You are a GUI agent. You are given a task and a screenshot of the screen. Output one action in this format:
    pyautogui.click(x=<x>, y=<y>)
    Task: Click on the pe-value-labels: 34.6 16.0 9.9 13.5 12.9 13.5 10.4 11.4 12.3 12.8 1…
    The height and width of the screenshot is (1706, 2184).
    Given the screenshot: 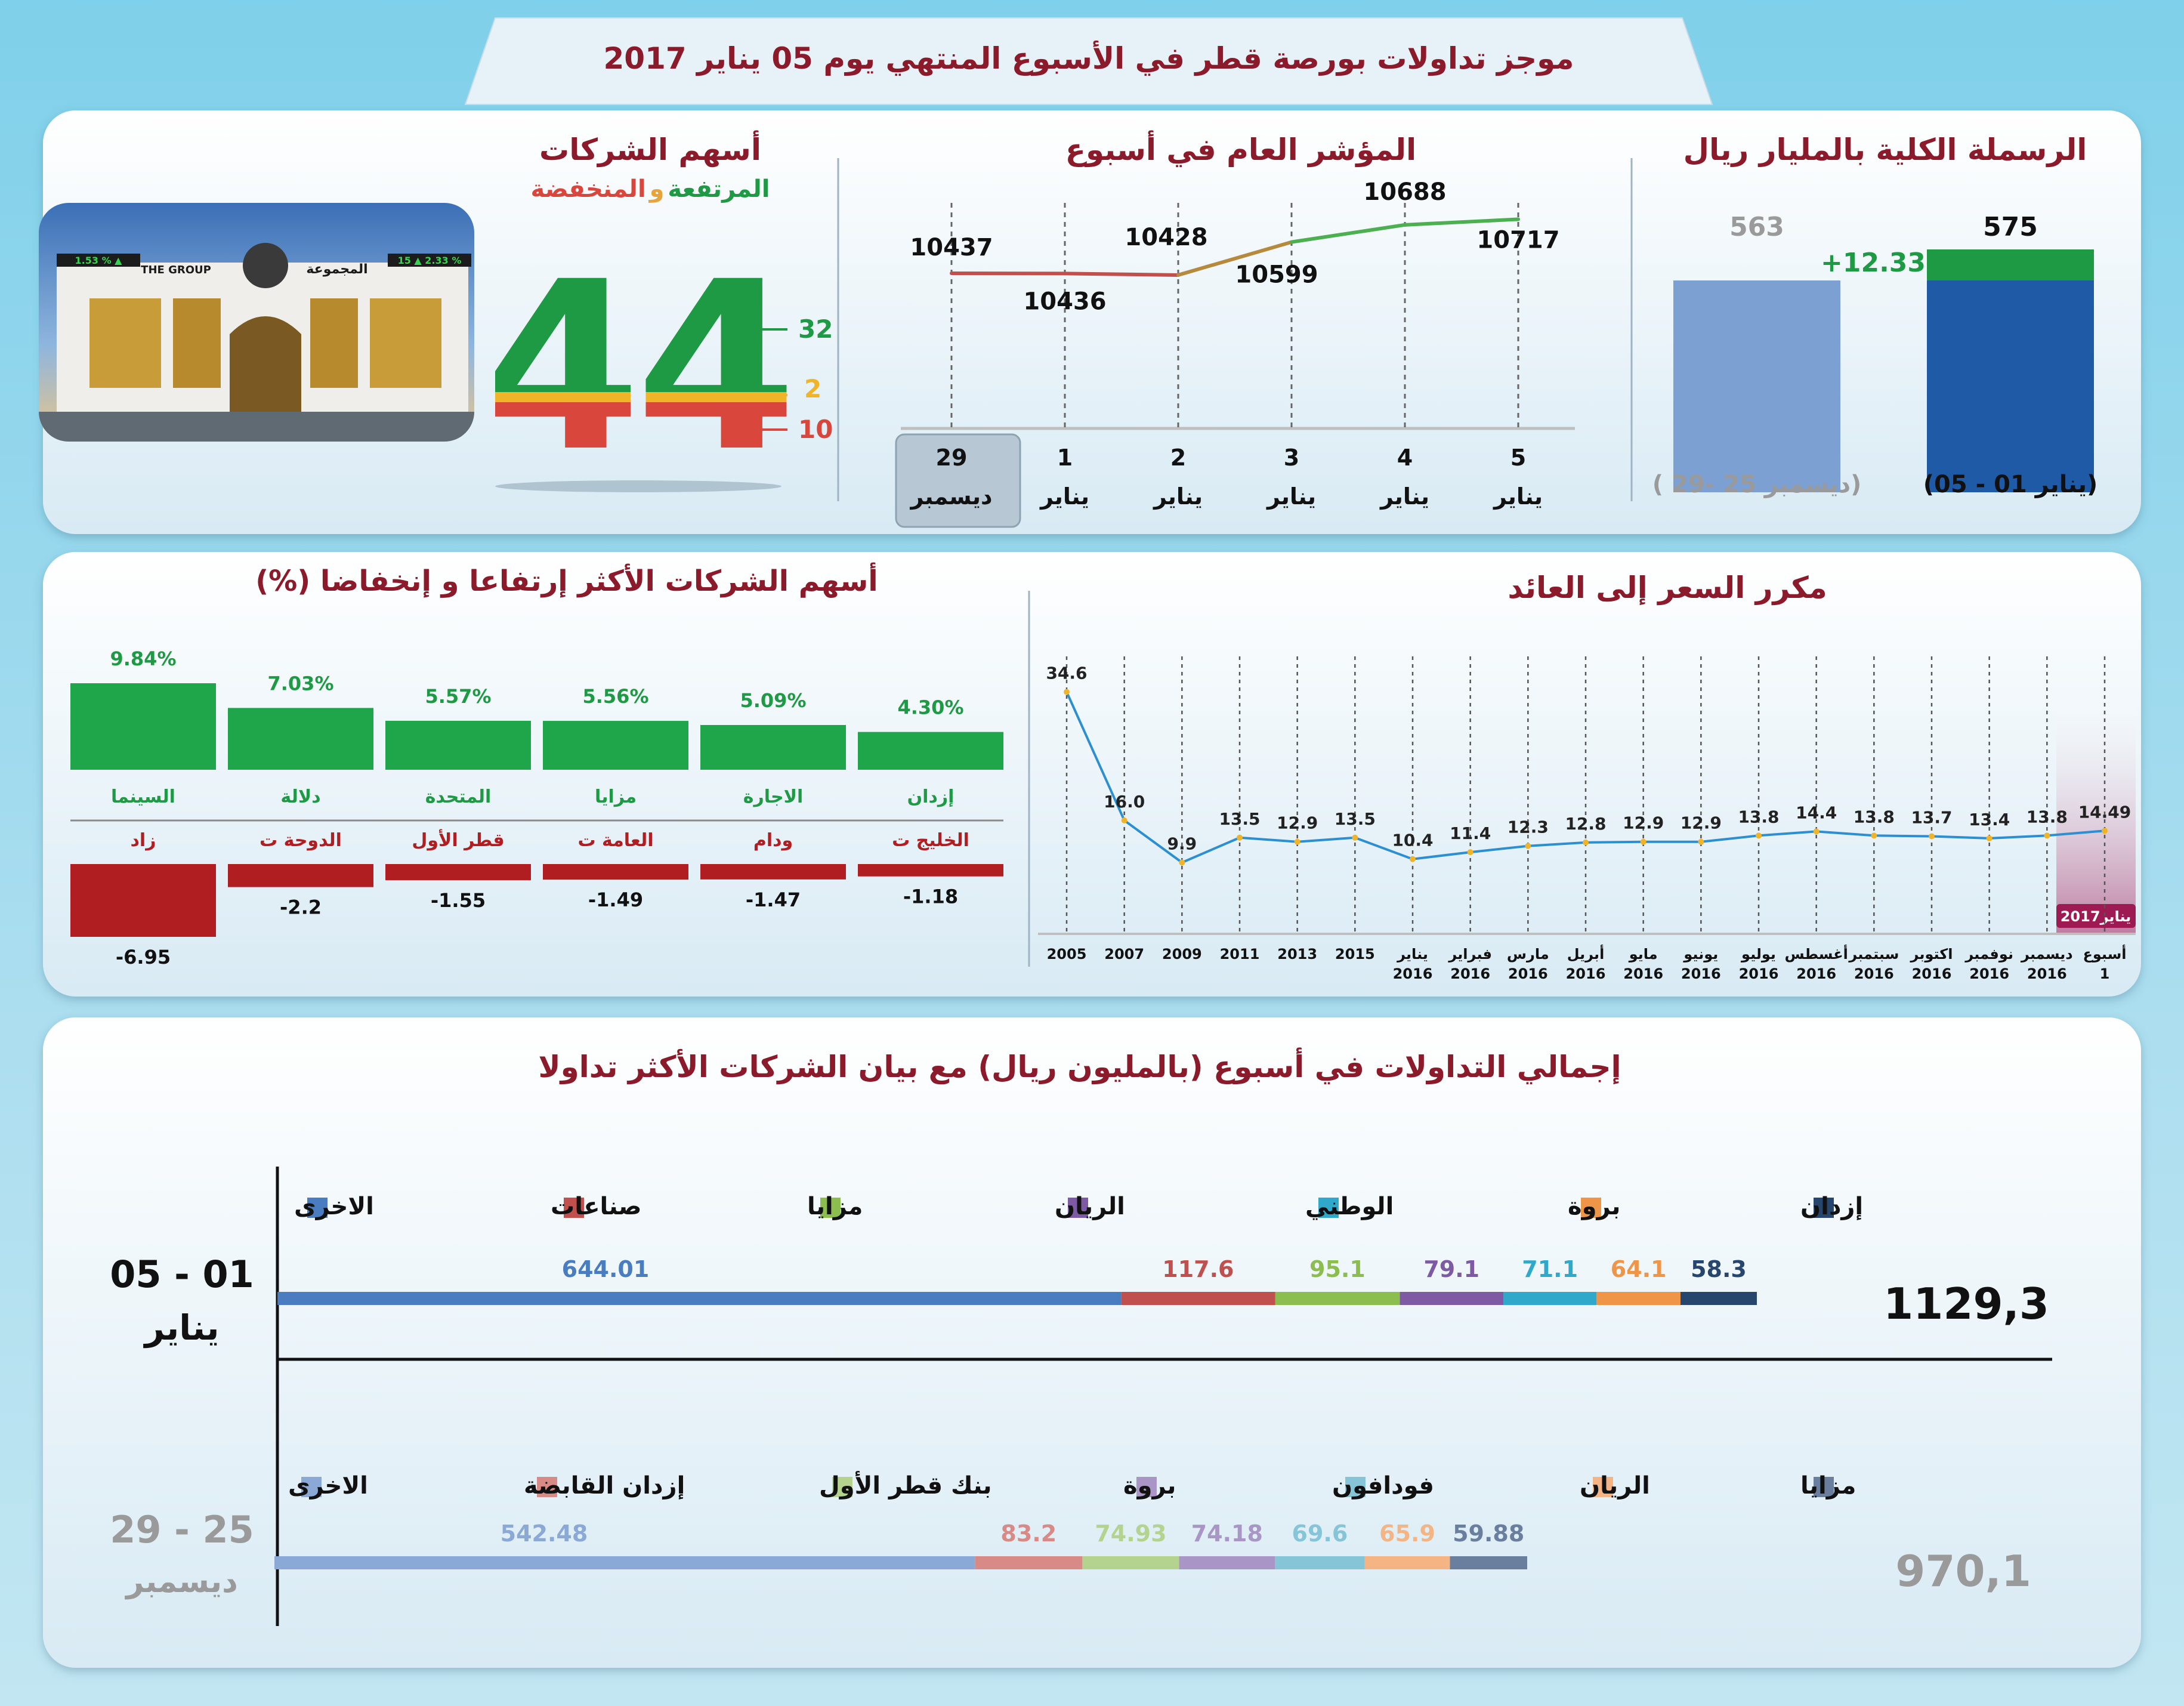 What is the action you would take?
    pyautogui.click(x=1589, y=759)
    